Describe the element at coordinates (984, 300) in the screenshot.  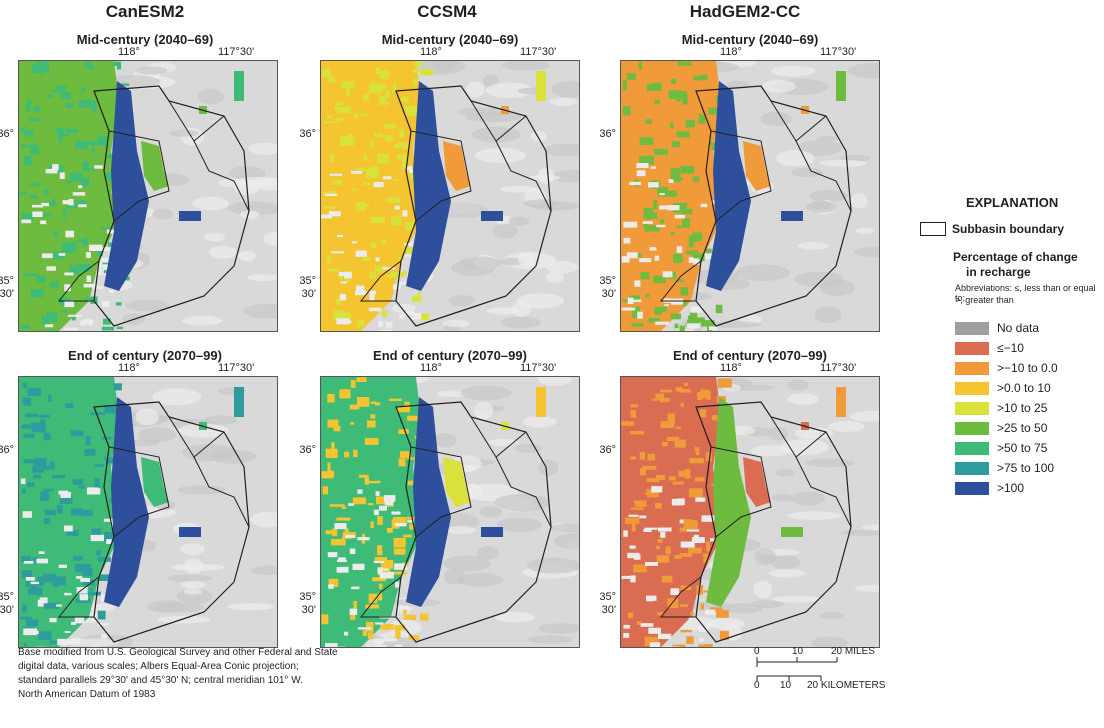
I see `legend-abbreviations: >, greater than` at that location.